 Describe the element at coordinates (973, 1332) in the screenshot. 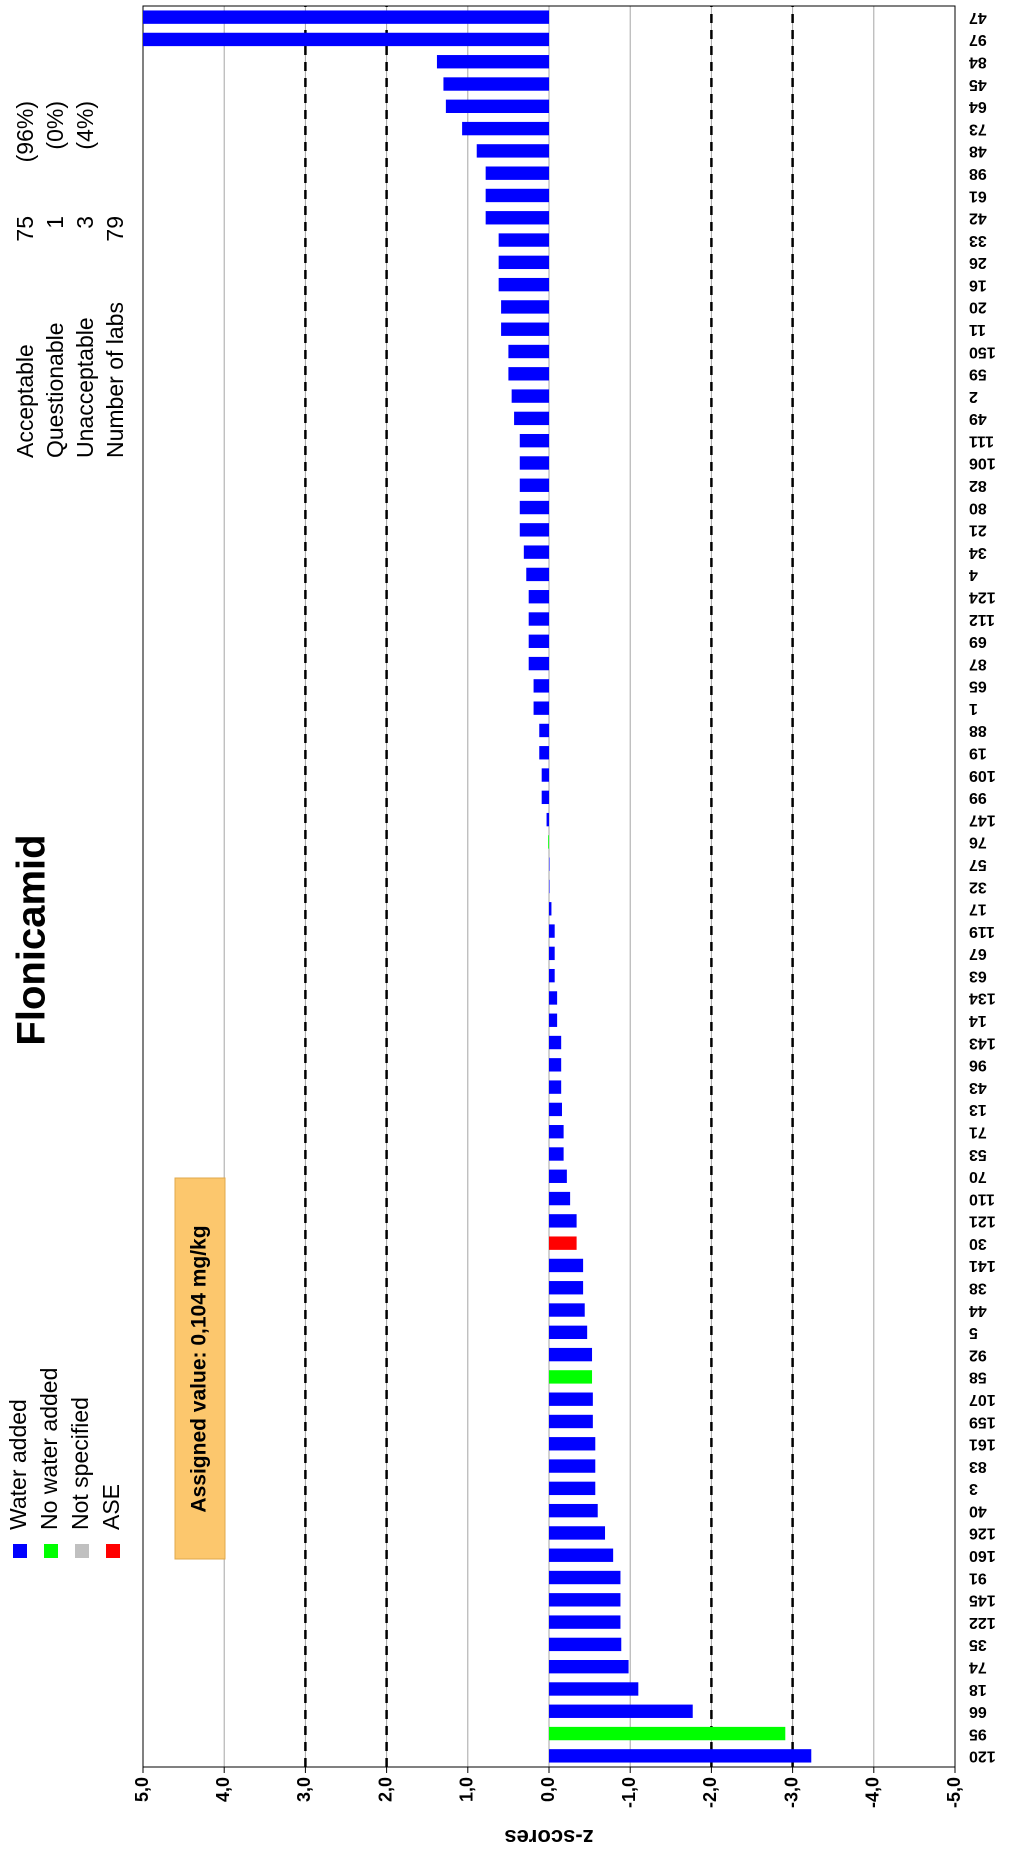

I see `x-tick-label: 5` at that location.